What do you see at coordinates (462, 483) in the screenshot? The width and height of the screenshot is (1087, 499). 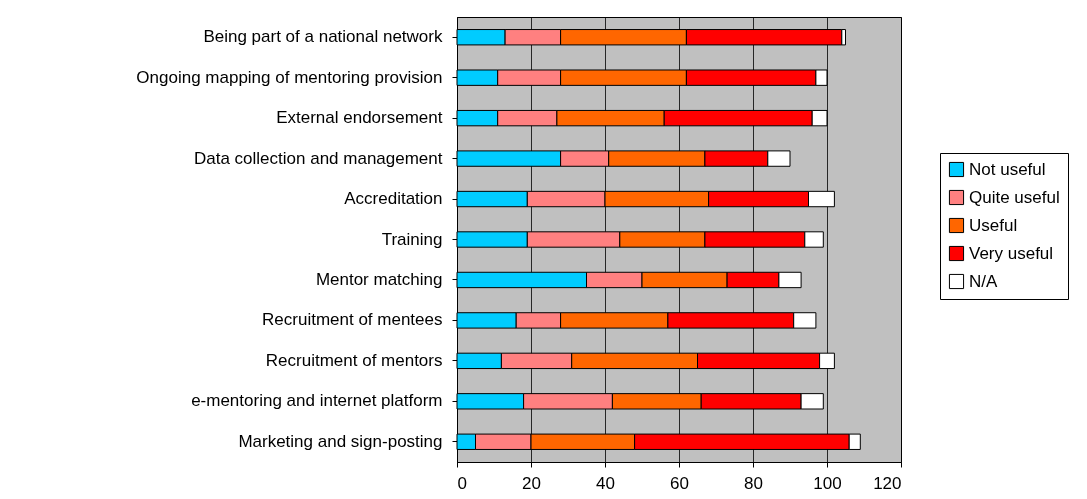 I see `x-tick-label: 0` at bounding box center [462, 483].